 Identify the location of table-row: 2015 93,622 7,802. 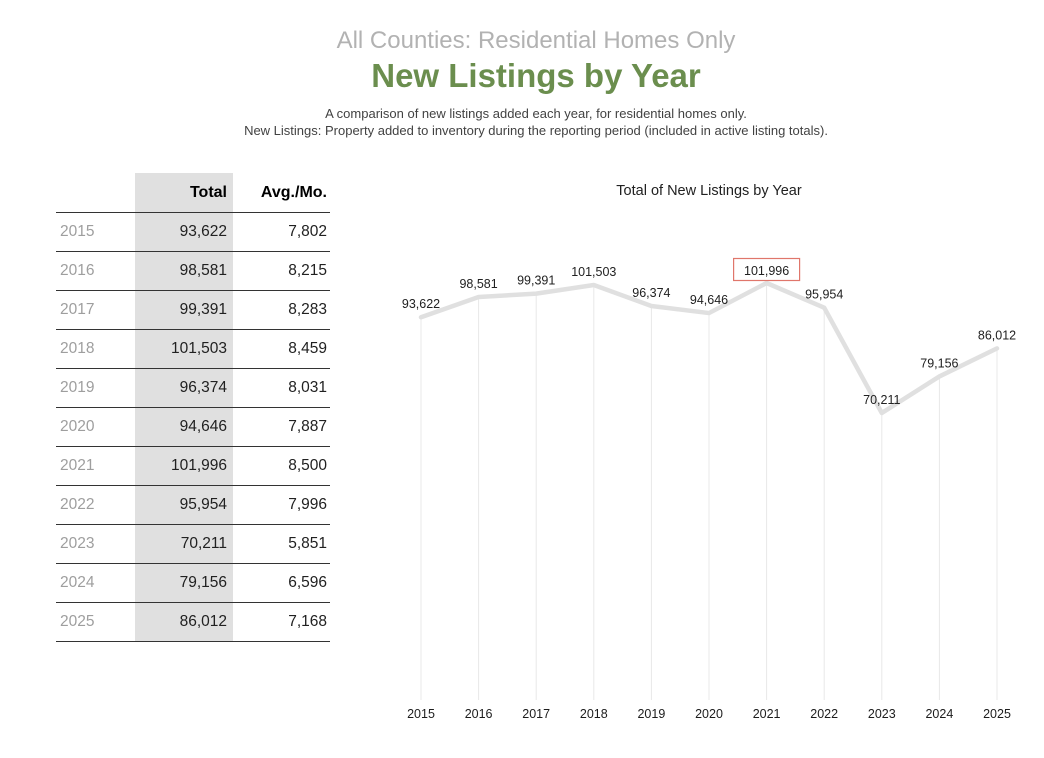
(193, 232).